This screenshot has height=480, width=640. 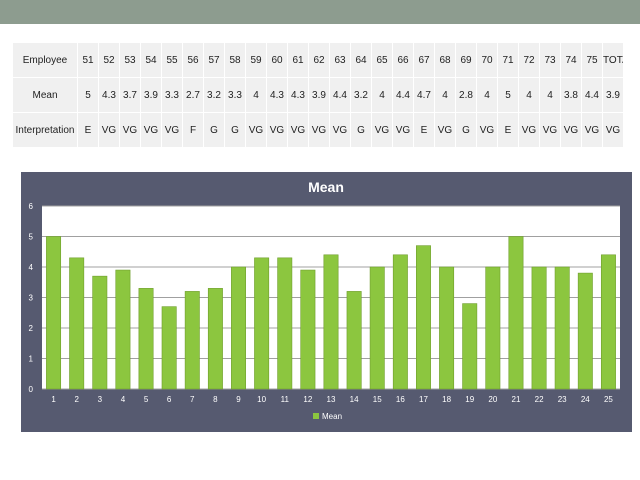 What do you see at coordinates (403, 60) in the screenshot?
I see `employee-column-header: 66` at bounding box center [403, 60].